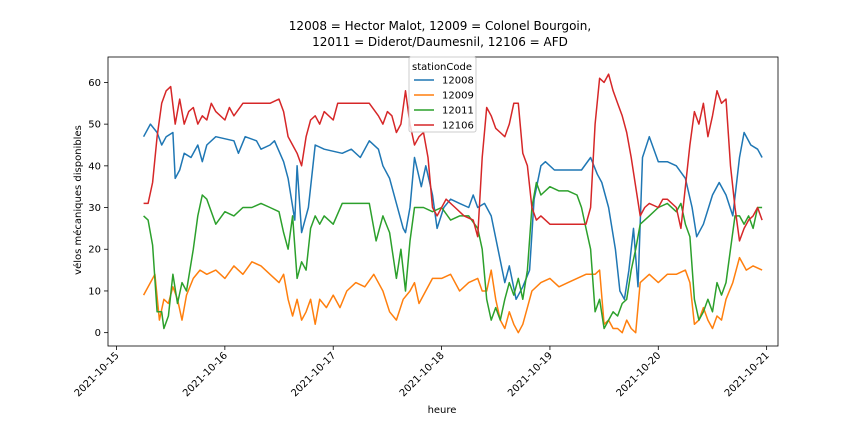 This screenshot has height=432, width=864. I want to click on y-tick-label: 20, so click(94, 250).